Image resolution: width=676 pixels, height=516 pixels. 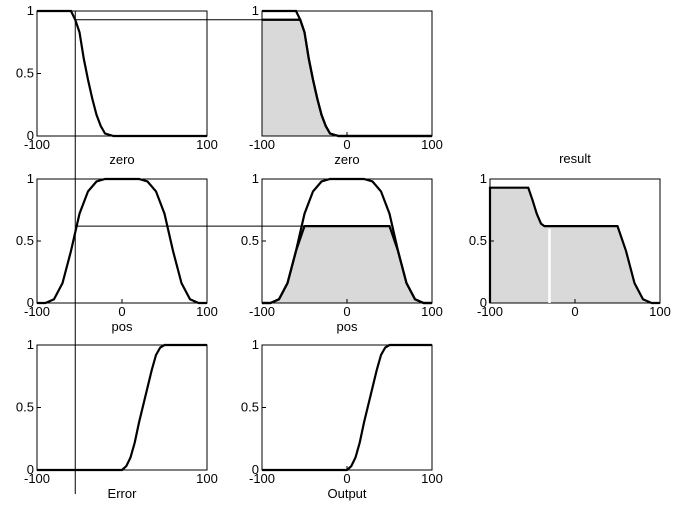 I want to click on x-tick-label-output-zero: 0, so click(x=346, y=144).